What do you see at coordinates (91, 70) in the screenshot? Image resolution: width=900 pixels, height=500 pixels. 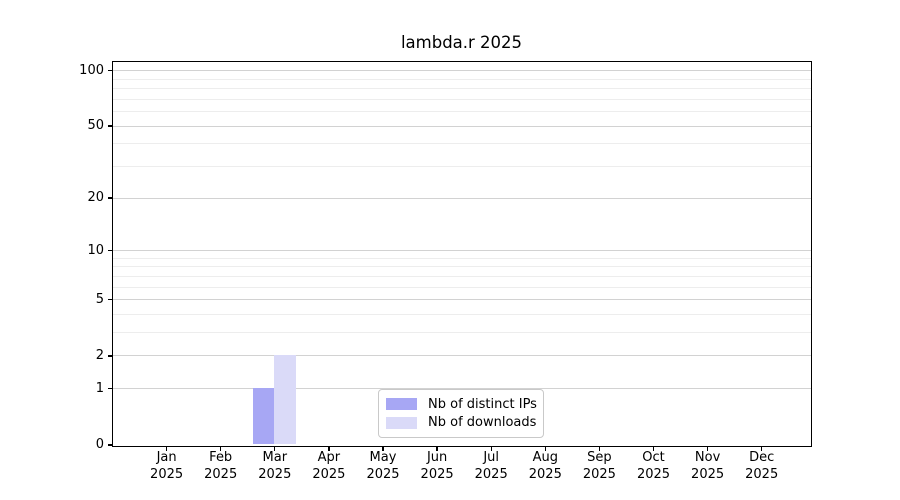 I see `y-tick-label: 100` at bounding box center [91, 70].